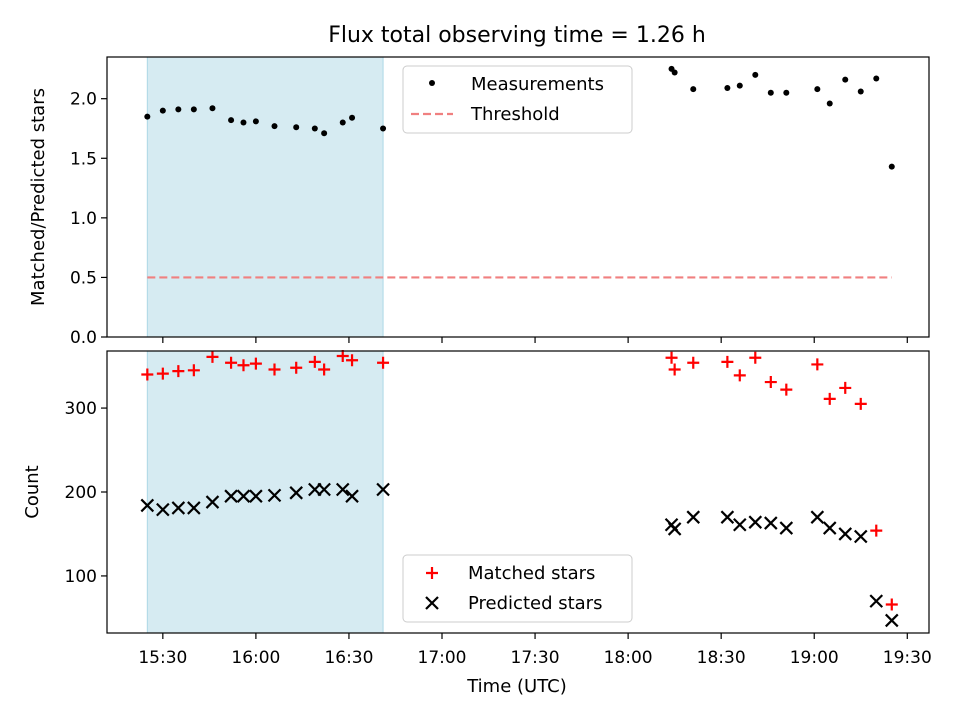  Describe the element at coordinates (83, 159) in the screenshot. I see `y-tick-label: 1.5` at that location.